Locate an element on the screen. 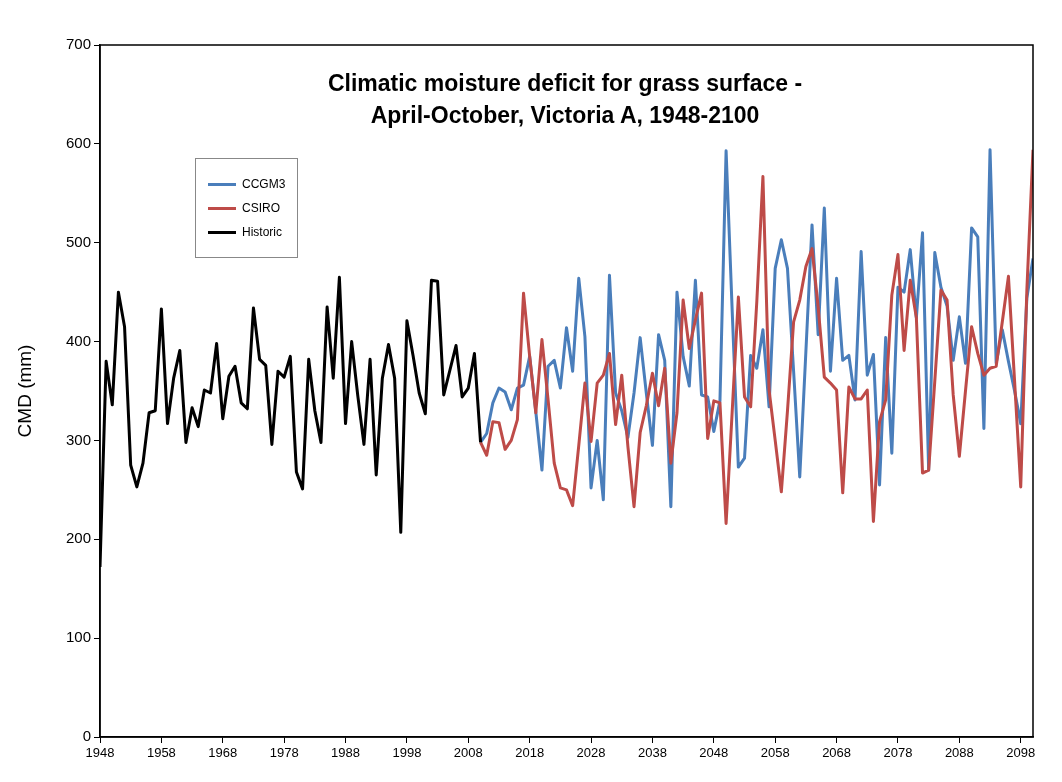 The image size is (1062, 782). x-tick-label: 1948 is located at coordinates (100, 753).